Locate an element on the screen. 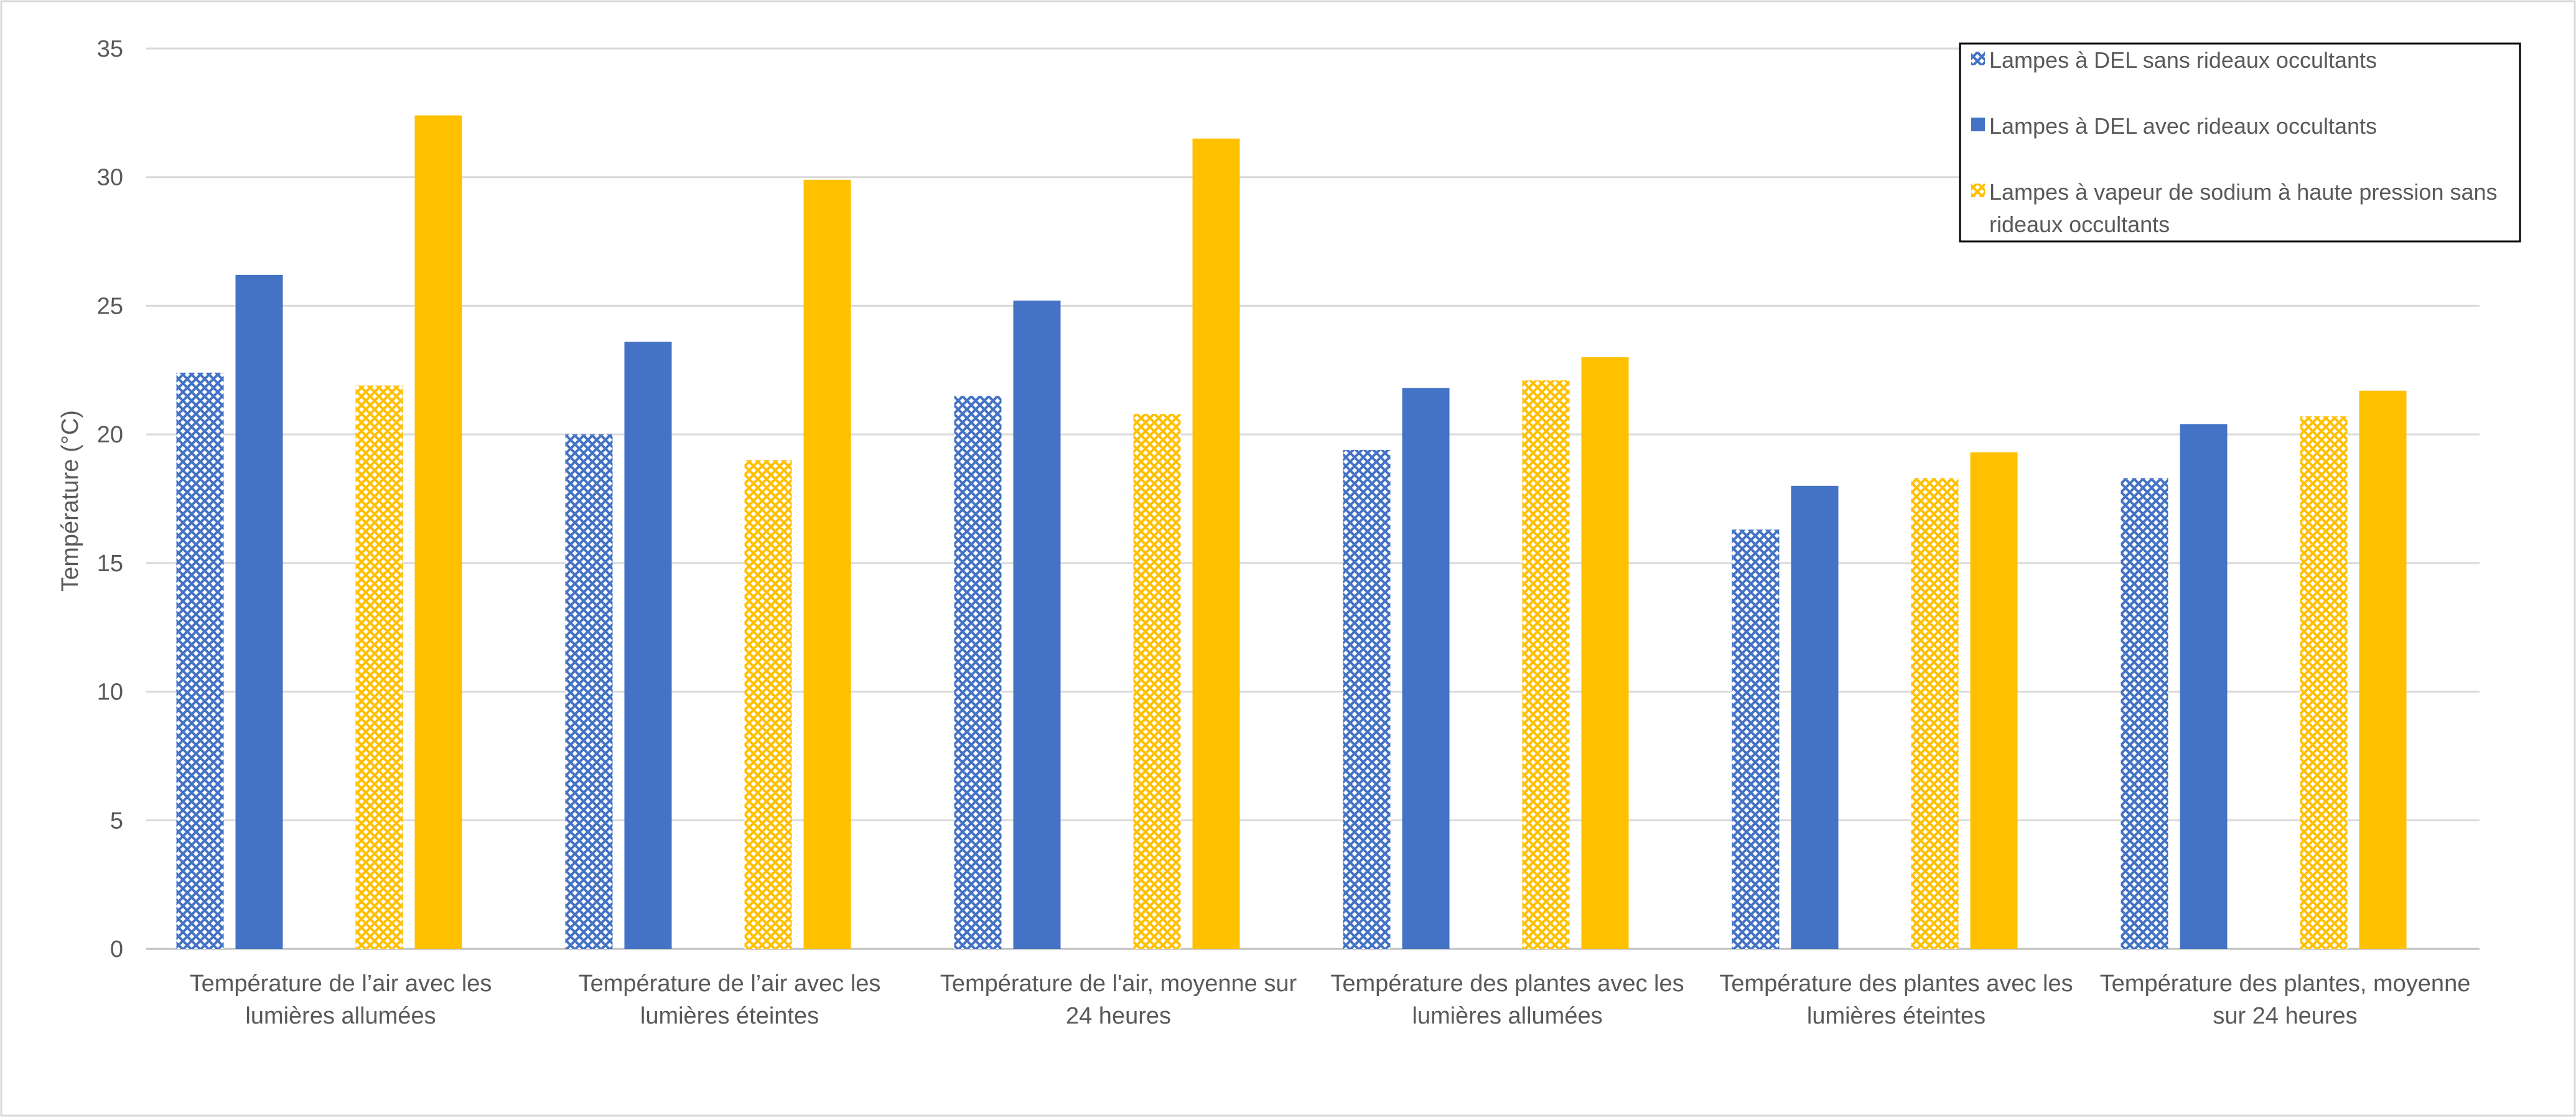  legend-label: rideaux occultants is located at coordinates (2079, 224).